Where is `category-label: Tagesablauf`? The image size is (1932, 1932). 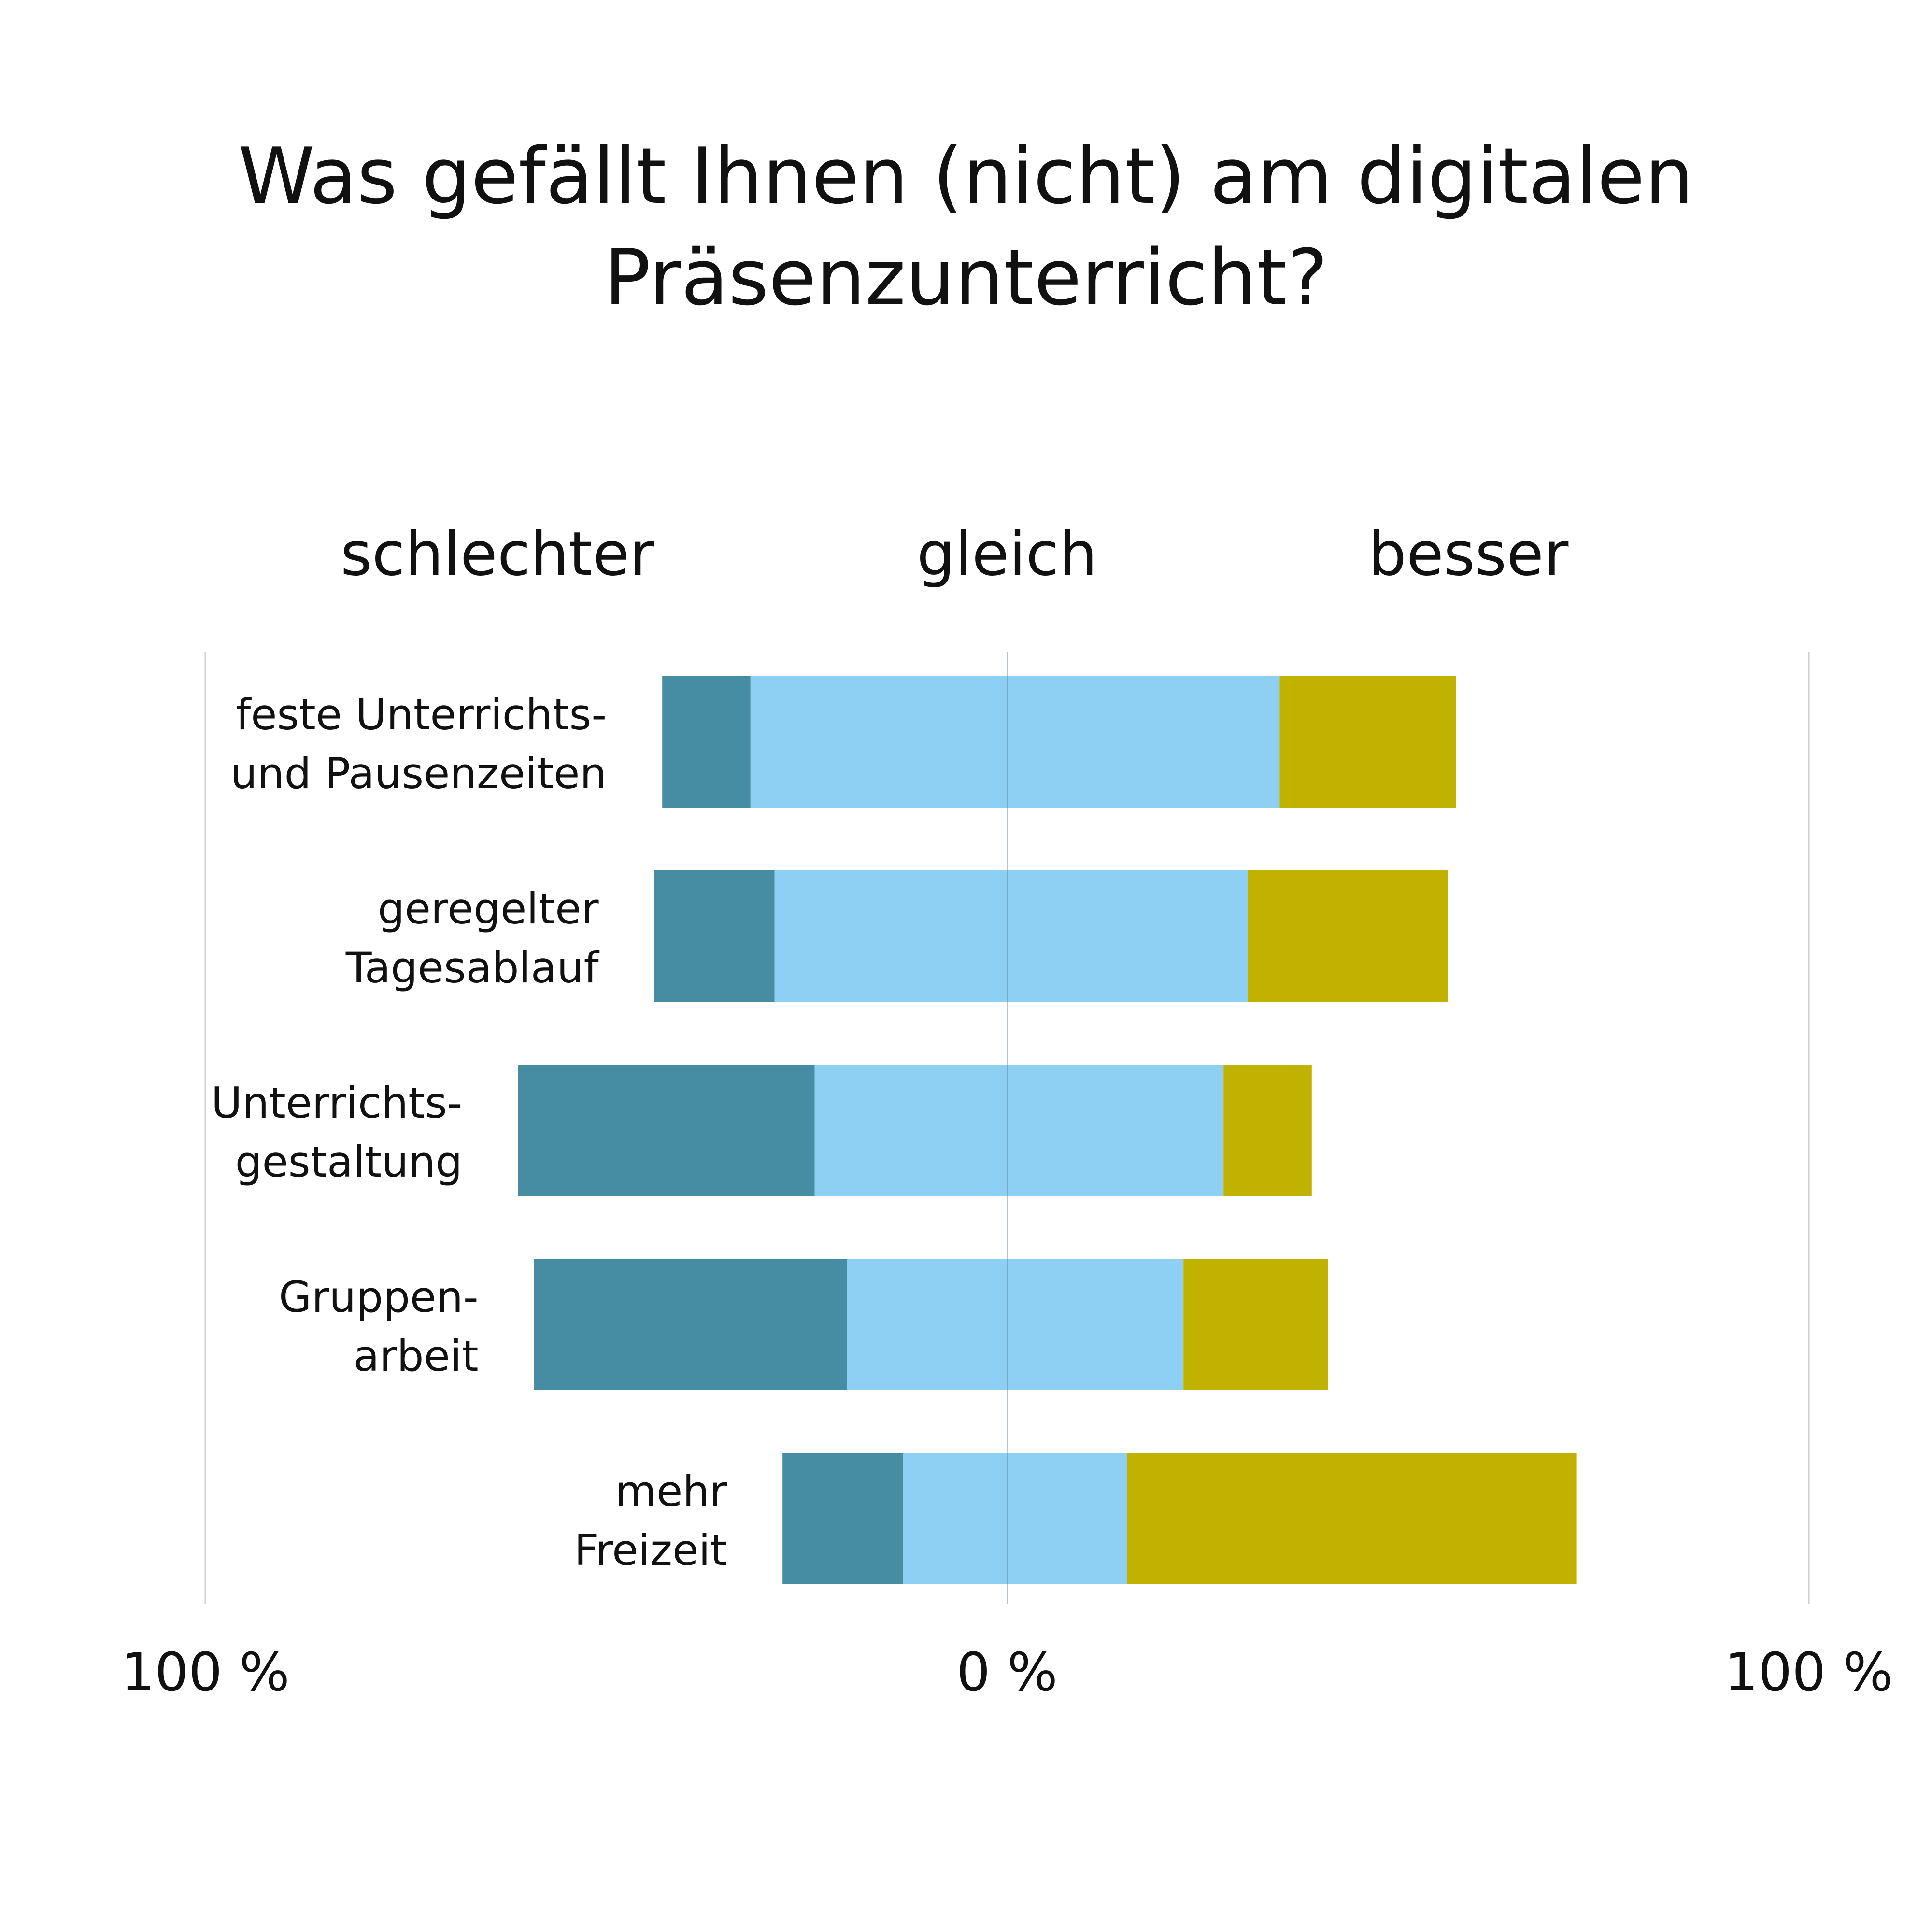 category-label: Tagesablauf is located at coordinates (472, 968).